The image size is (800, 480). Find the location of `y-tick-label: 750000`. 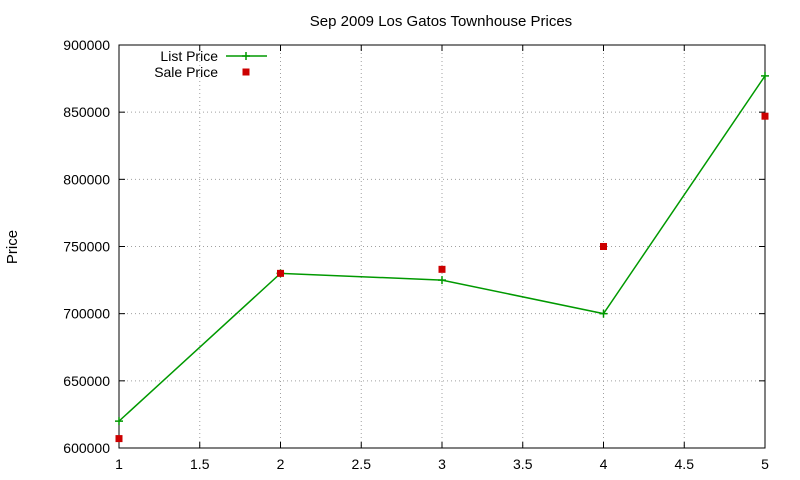

y-tick-label: 750000 is located at coordinates (86, 247).